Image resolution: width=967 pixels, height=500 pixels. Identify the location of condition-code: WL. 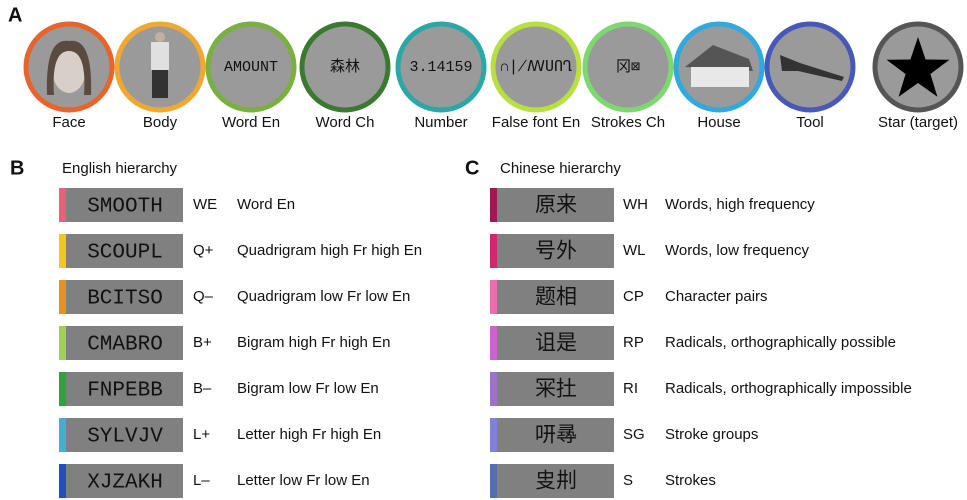
(634, 250).